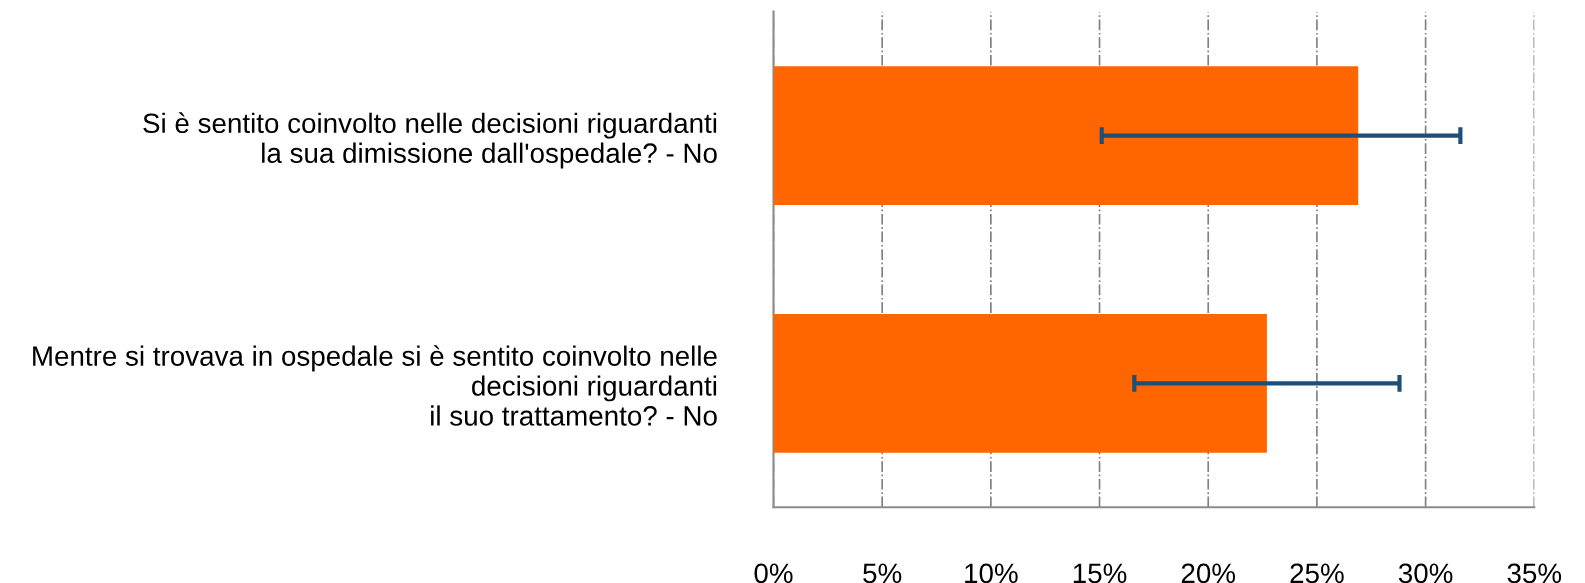  I want to click on x-tick-label: 0%, so click(773, 573).